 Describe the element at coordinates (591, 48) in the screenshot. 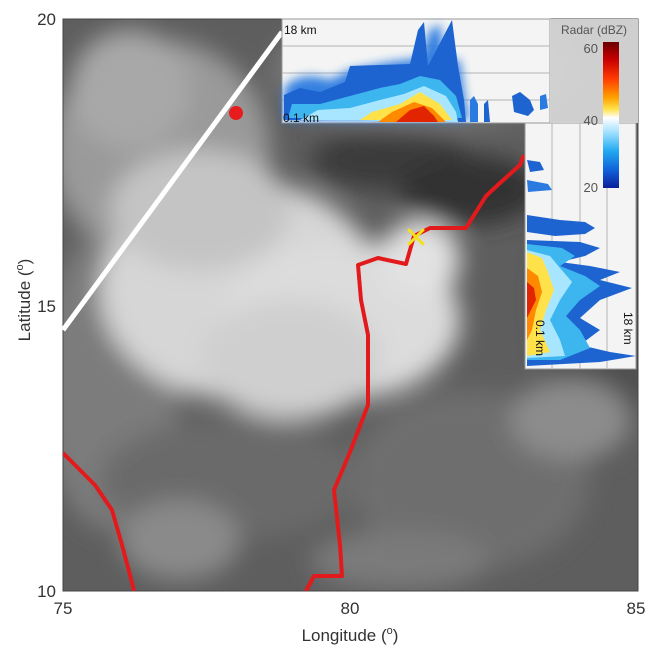

I see `colorbar-tick-60: 60` at that location.